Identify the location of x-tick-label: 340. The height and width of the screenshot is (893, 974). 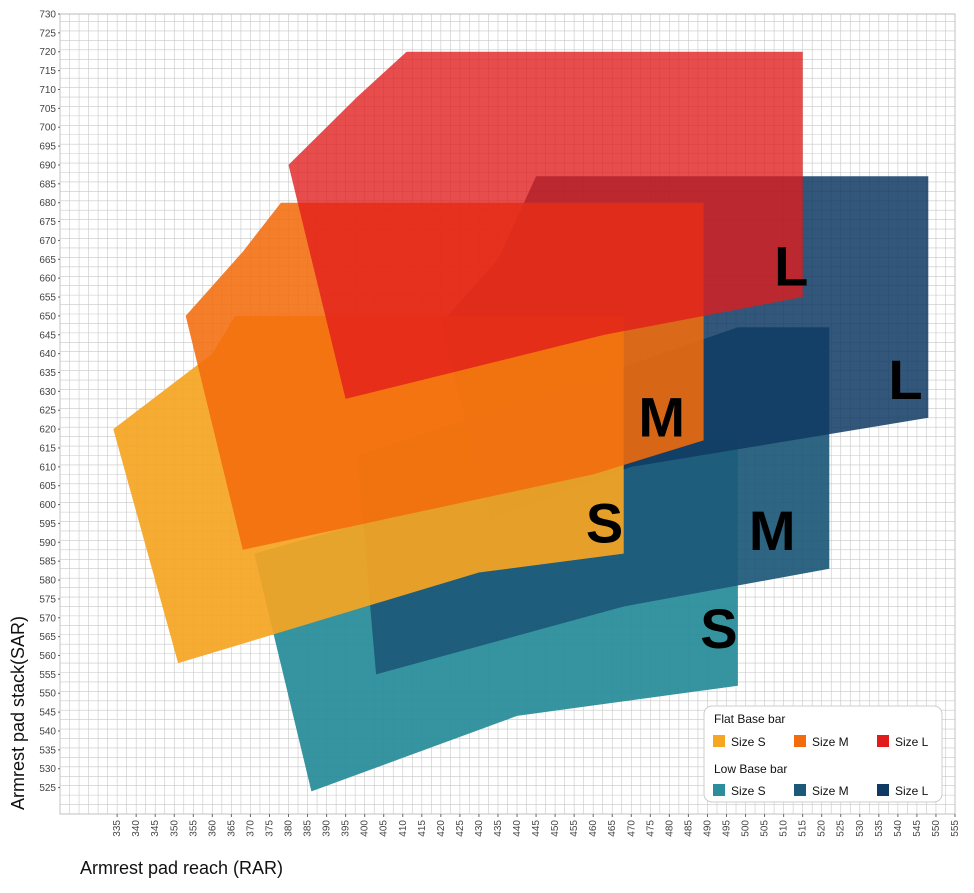
(136, 828).